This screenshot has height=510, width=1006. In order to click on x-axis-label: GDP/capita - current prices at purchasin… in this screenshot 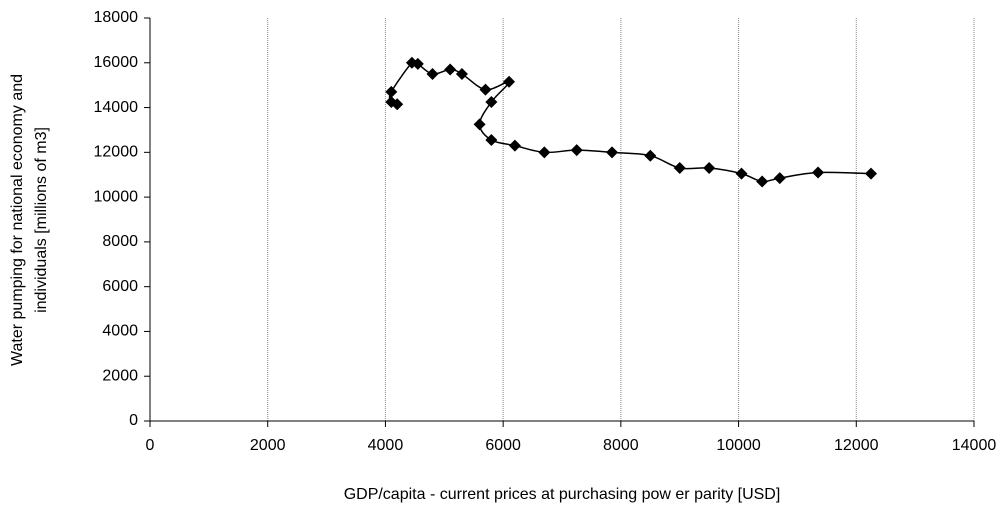, I will do `click(562, 494)`.